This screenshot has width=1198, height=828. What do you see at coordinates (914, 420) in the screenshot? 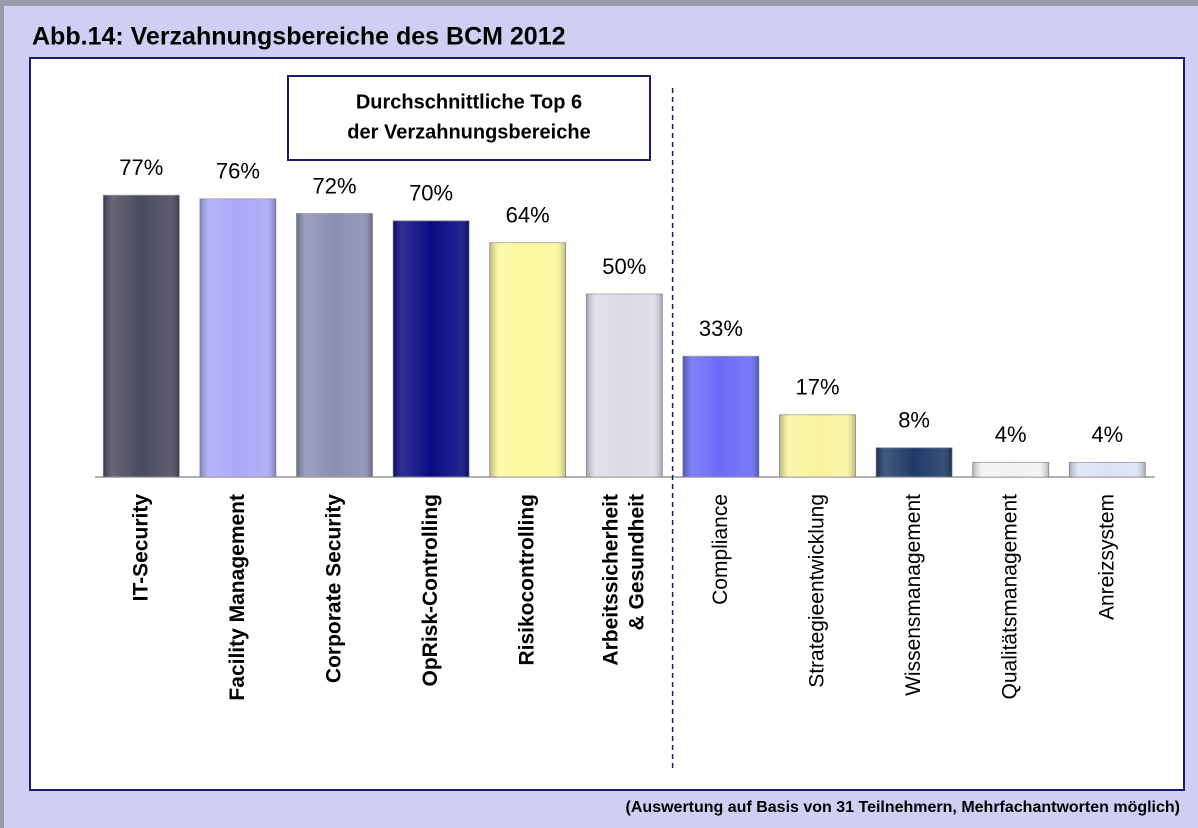
I see `value-label: 8%` at bounding box center [914, 420].